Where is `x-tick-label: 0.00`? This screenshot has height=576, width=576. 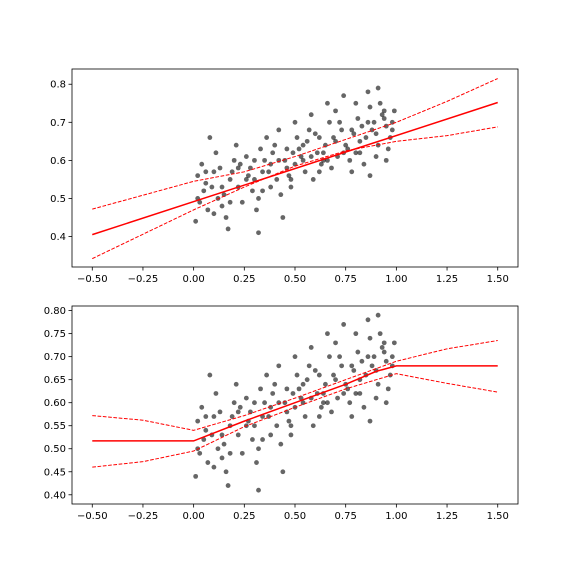
x-tick-label: 0.00 is located at coordinates (194, 516).